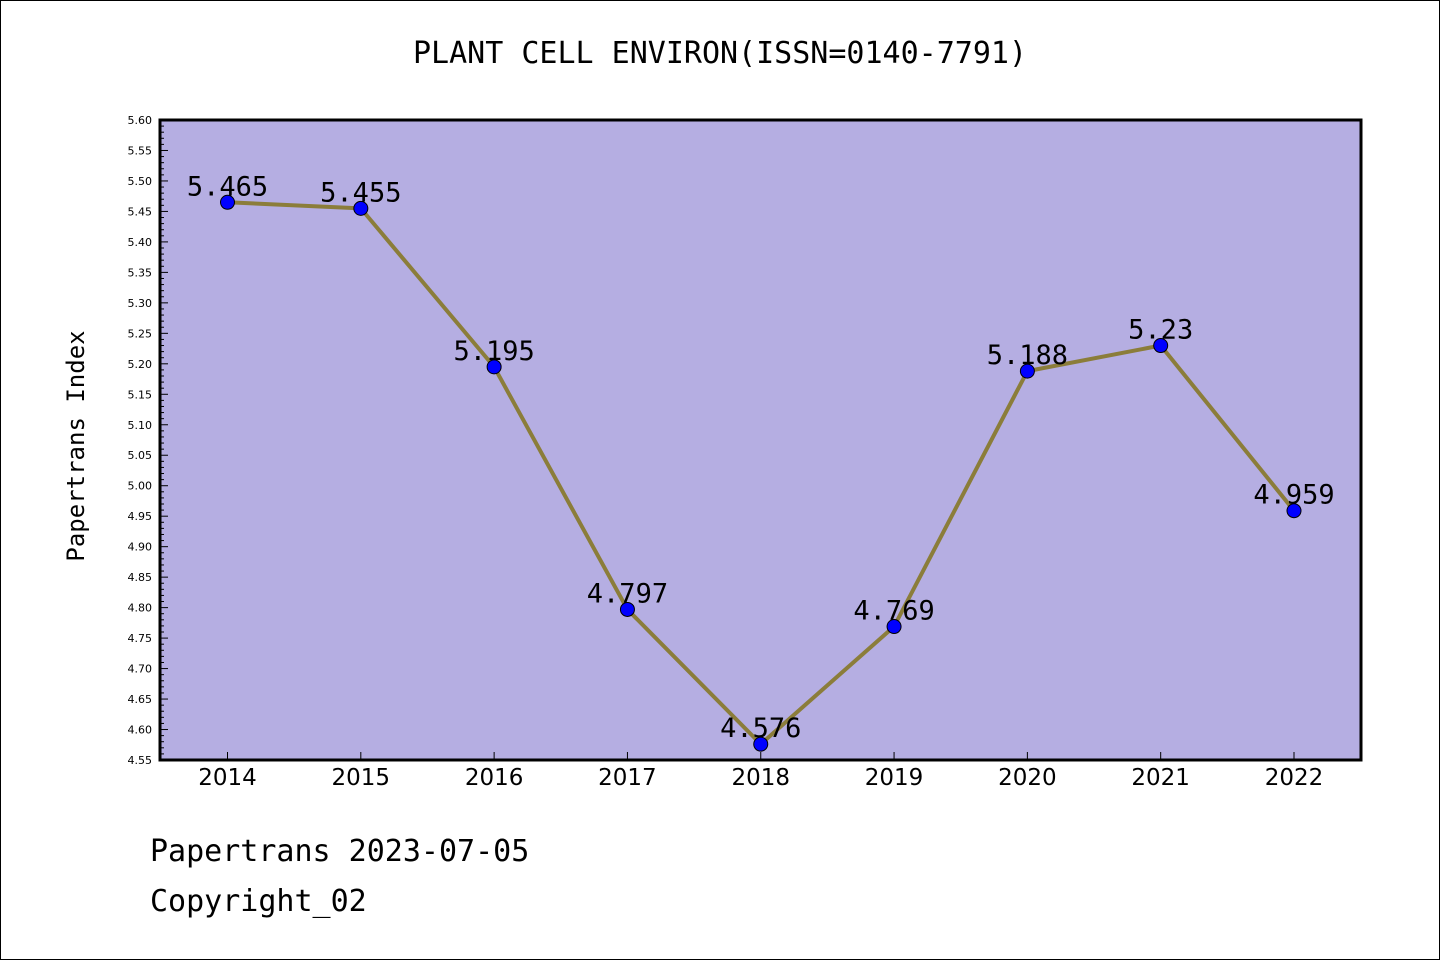  Describe the element at coordinates (1160, 330) in the screenshot. I see `data-point-label: 5.23` at that location.